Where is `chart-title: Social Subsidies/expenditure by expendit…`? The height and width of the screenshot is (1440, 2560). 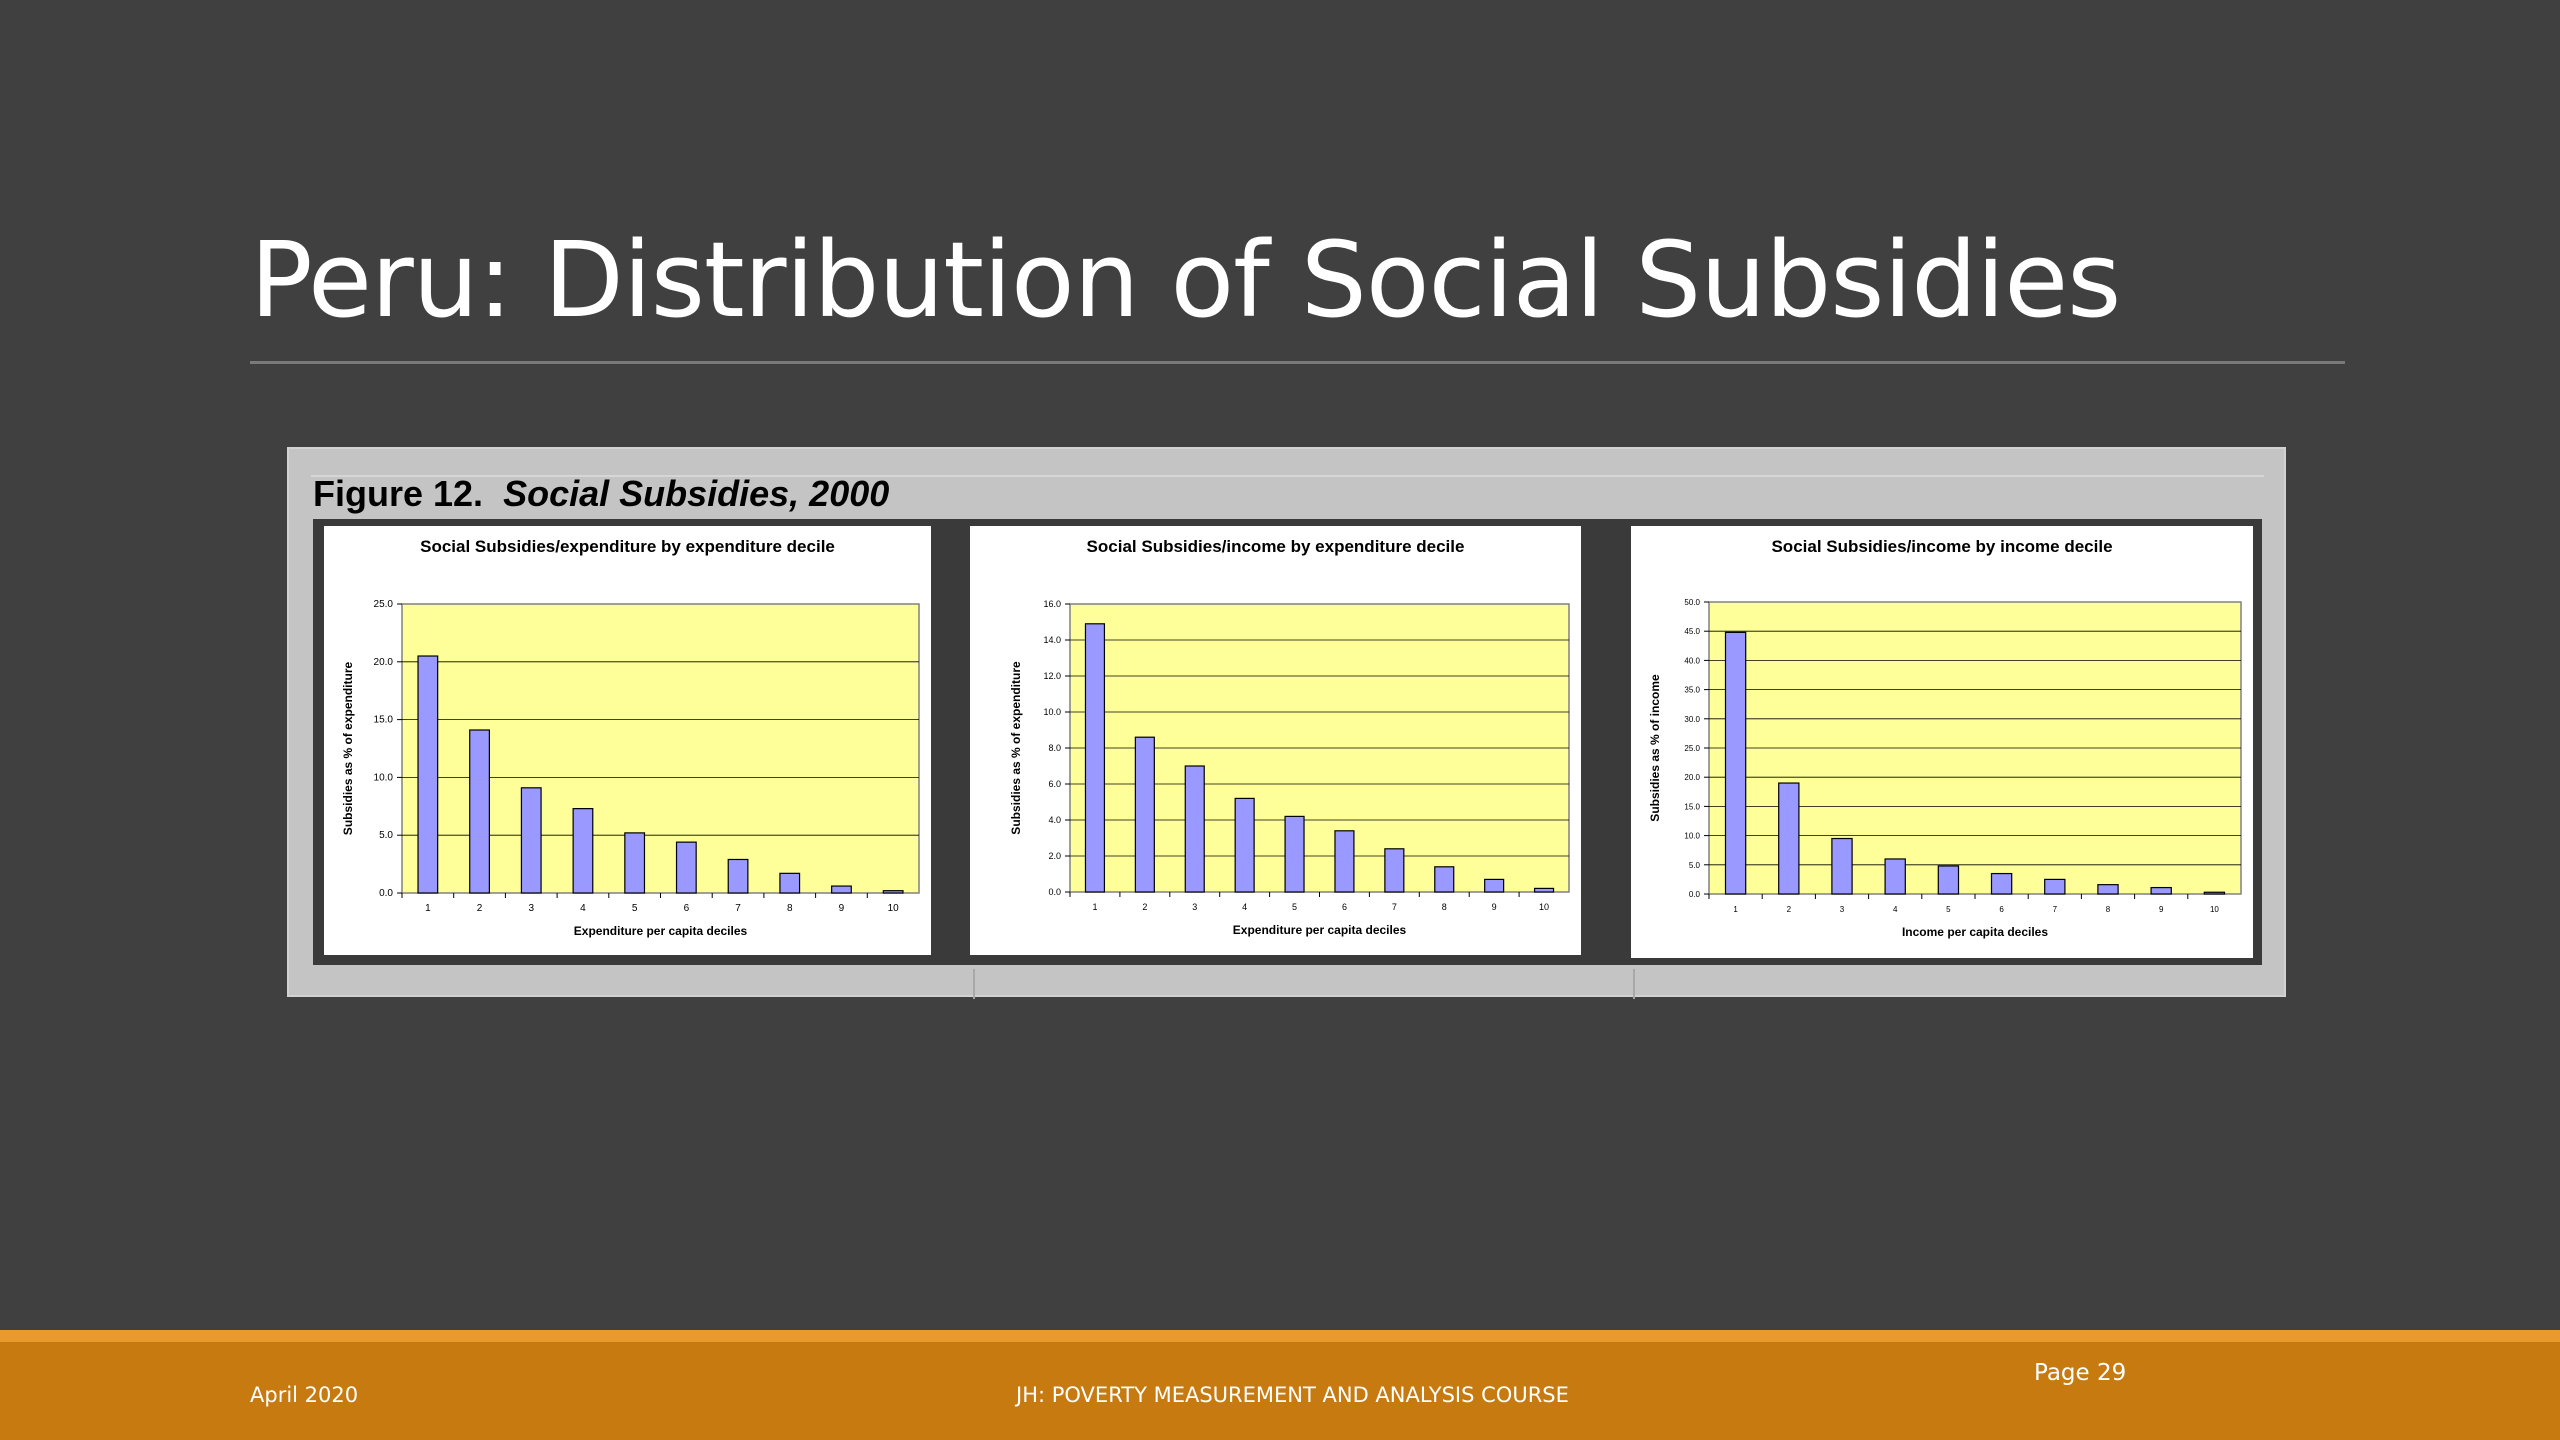
chart-title: Social Subsidies/expenditure by expendit… is located at coordinates (627, 546).